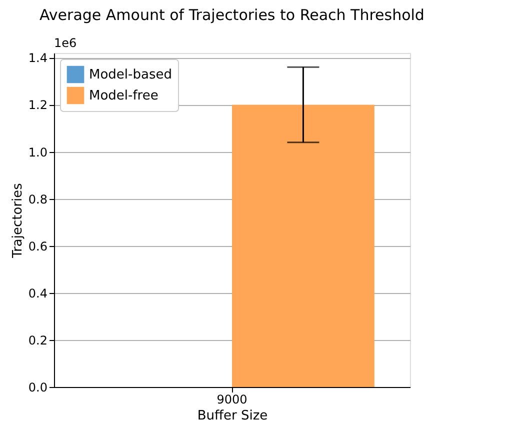 Image resolution: width=510 pixels, height=443 pixels. I want to click on x-tick-label: 9000, so click(232, 399).